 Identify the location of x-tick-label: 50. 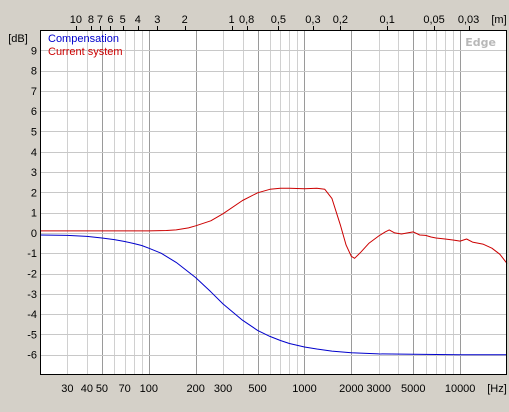
(102, 389).